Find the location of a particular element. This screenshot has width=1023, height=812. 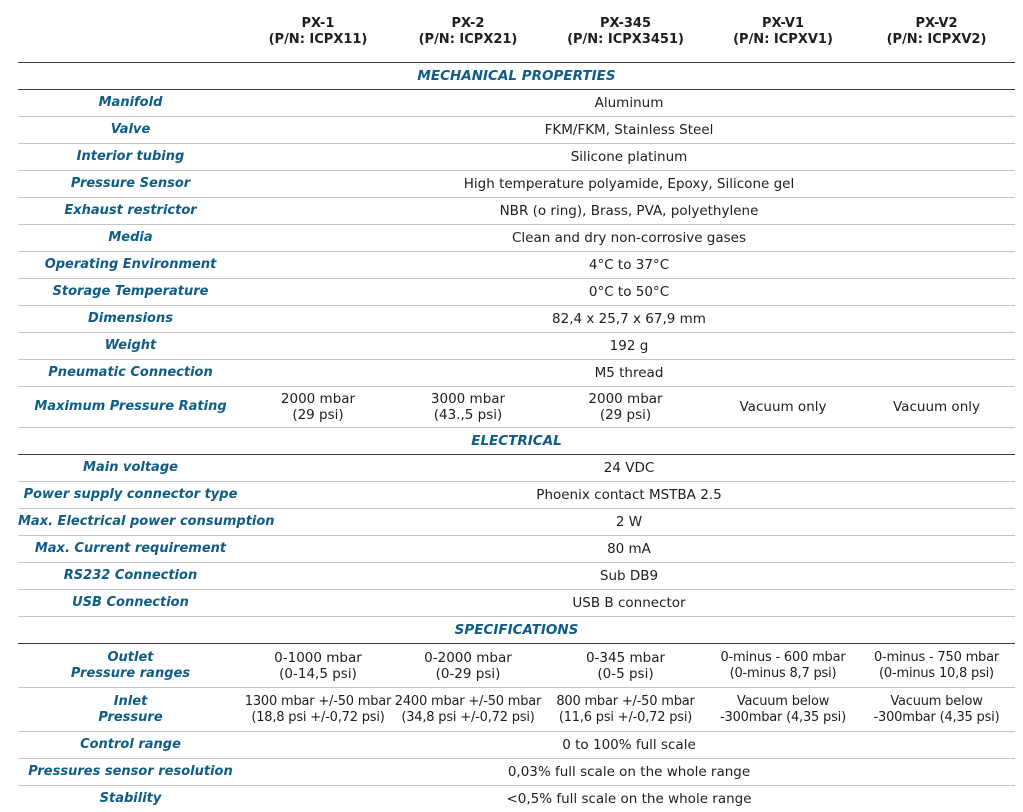

section-title: ELECTRICAL is located at coordinates (516, 441).